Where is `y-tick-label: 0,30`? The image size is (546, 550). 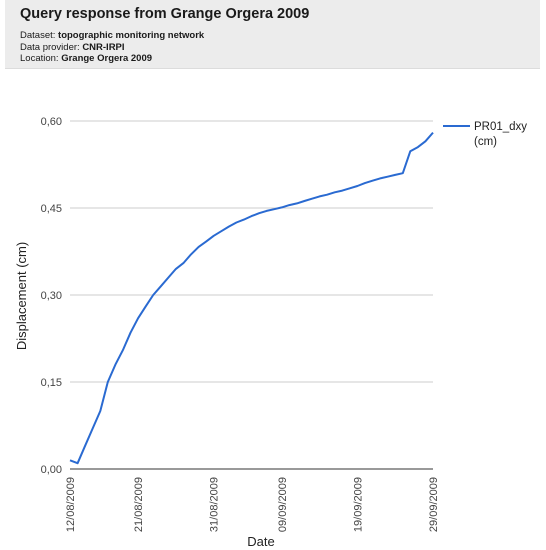 y-tick-label: 0,30 is located at coordinates (51, 296).